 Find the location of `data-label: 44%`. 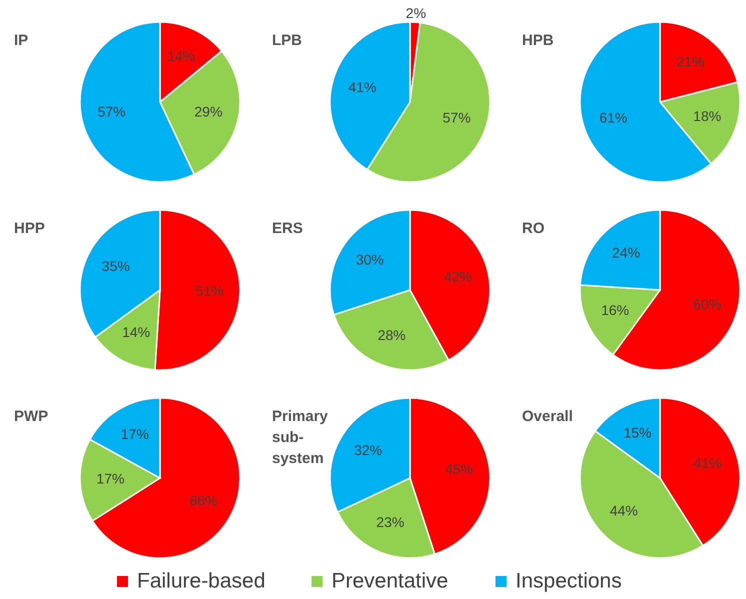

data-label: 44% is located at coordinates (624, 510).